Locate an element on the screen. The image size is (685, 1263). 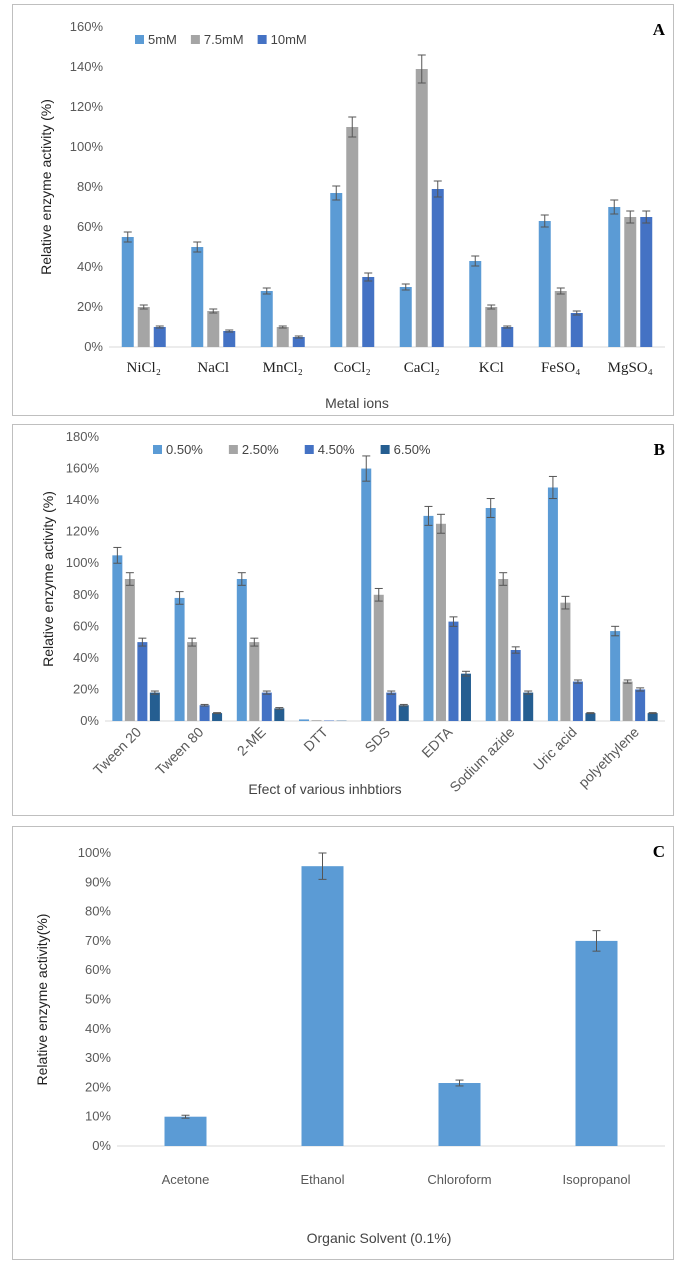
x-tick-label: DTT is located at coordinates (315, 738).